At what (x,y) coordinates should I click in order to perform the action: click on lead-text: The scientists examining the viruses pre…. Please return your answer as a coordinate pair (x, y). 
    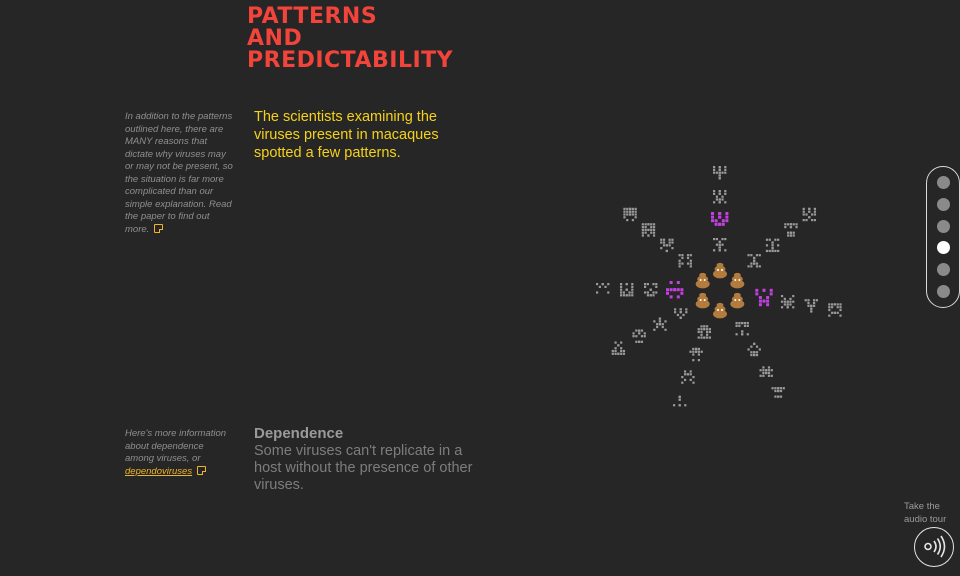
    Looking at the image, I should click on (346, 135).